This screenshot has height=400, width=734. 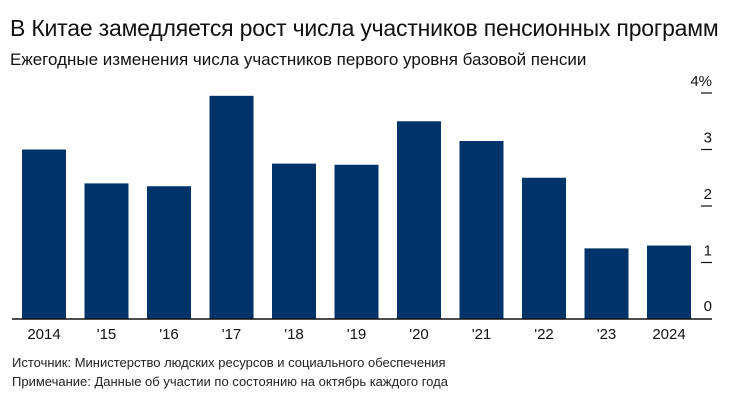 I want to click on x-tick-label: '23, so click(x=607, y=334).